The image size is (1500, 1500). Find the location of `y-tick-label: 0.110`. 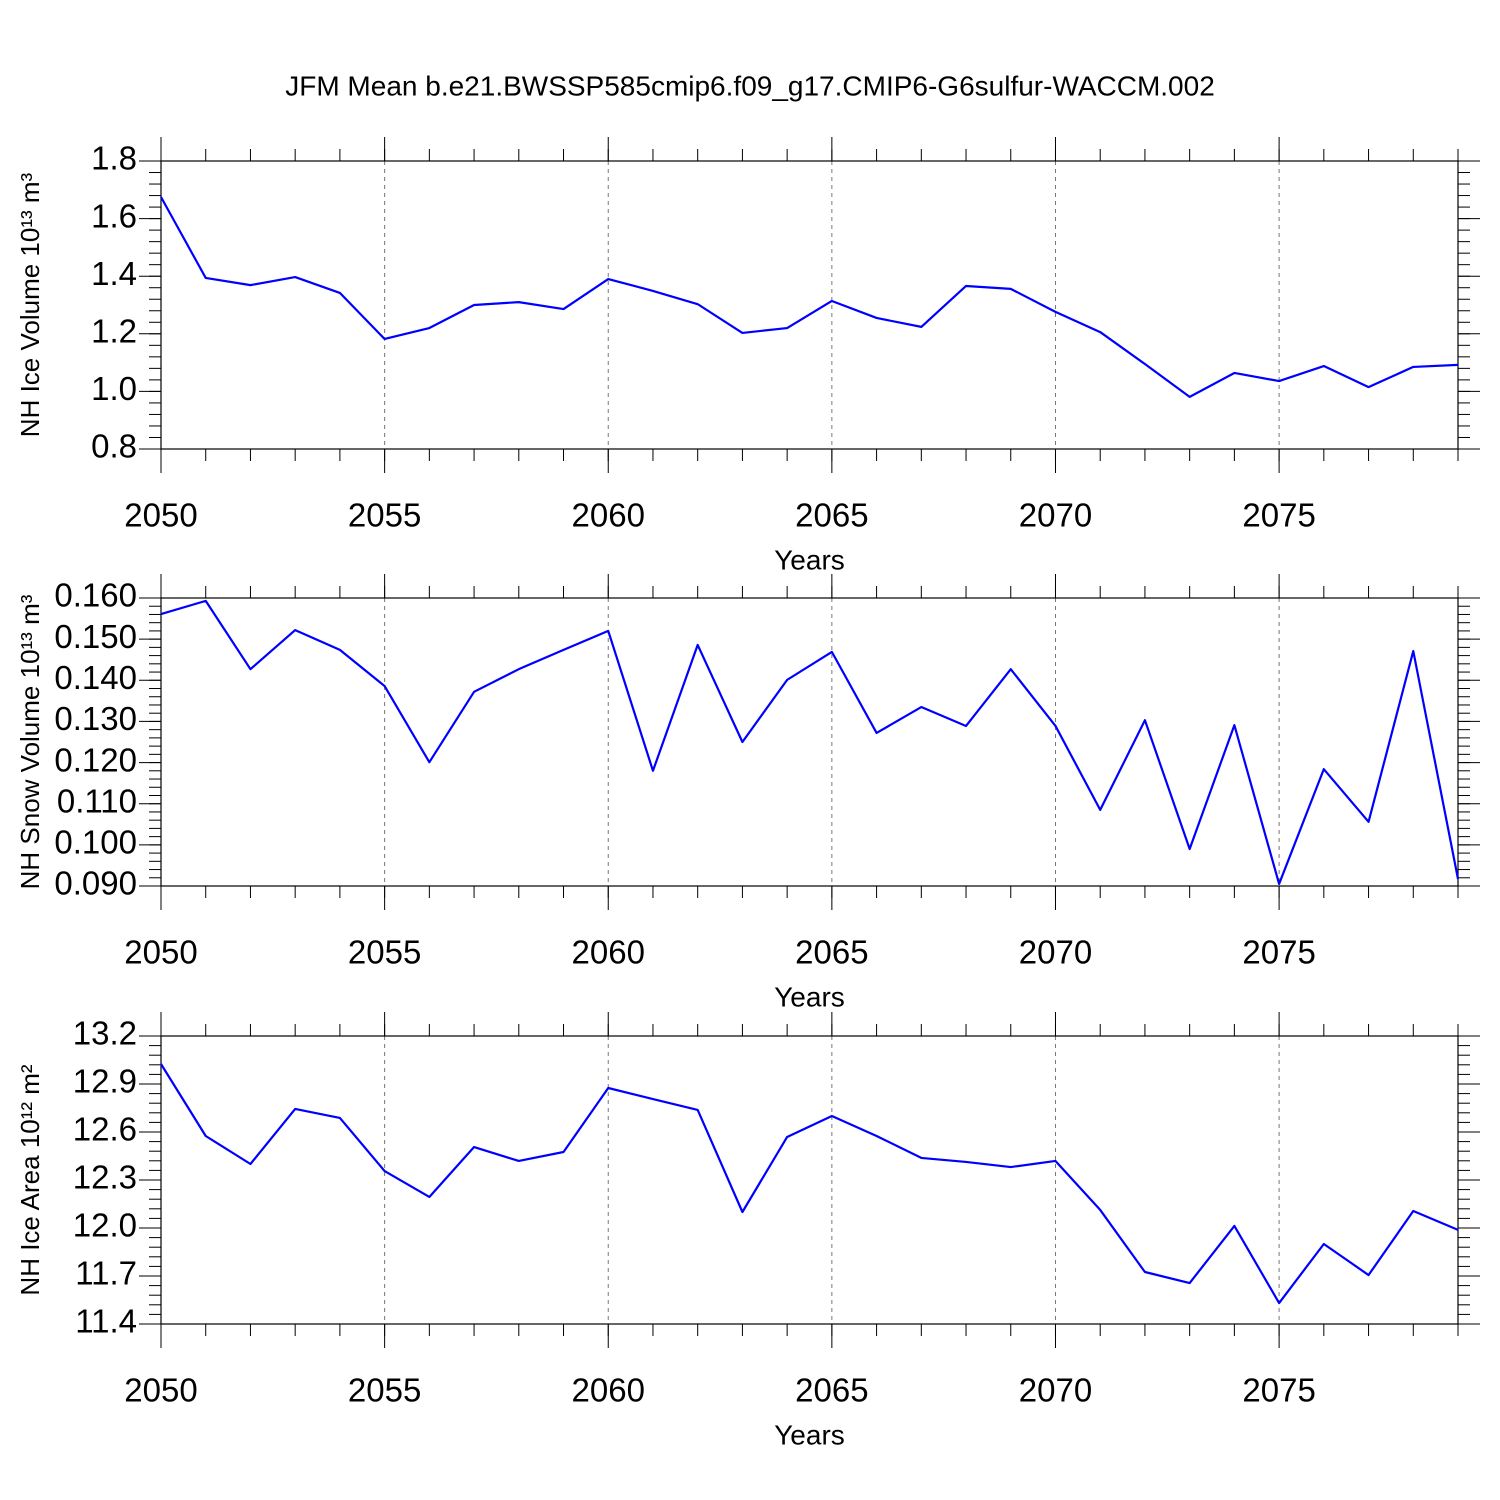

y-tick-label: 0.110 is located at coordinates (97, 800).